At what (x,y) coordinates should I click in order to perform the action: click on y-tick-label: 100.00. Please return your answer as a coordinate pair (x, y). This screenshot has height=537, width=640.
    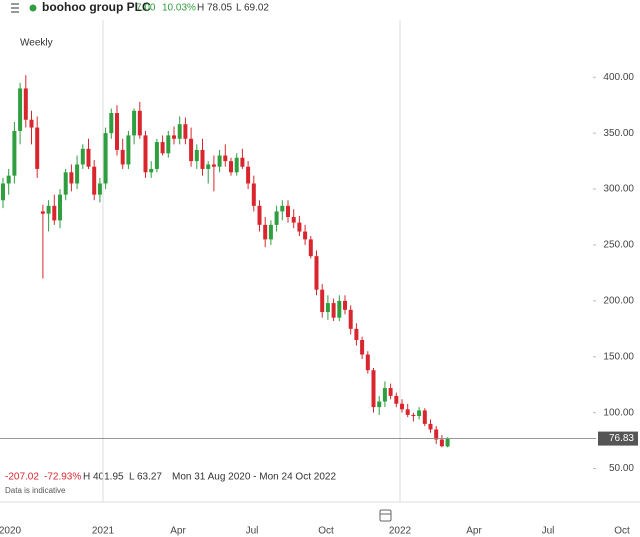
    Looking at the image, I should click on (618, 412).